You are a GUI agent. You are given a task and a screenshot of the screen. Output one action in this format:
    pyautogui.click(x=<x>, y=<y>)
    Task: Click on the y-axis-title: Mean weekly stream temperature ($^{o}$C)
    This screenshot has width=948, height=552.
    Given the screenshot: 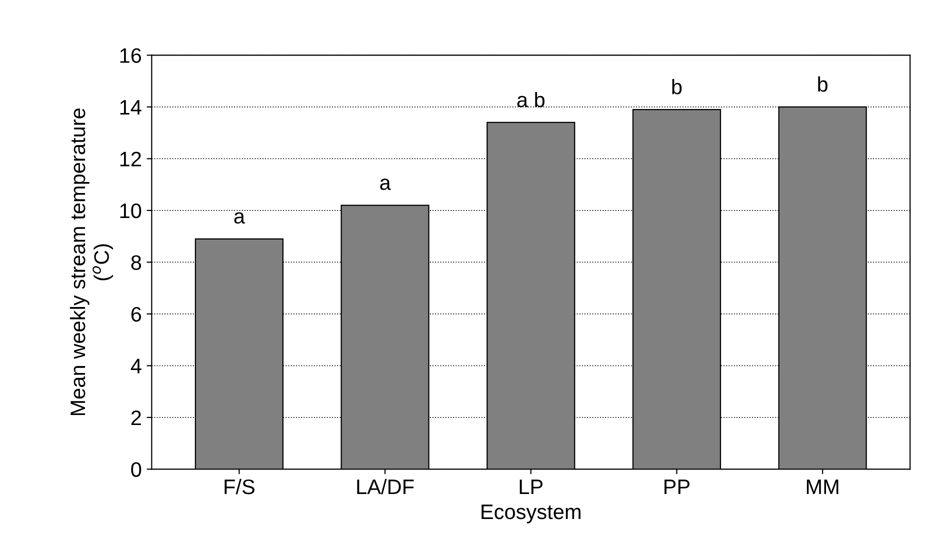 What is the action you would take?
    pyautogui.click(x=92, y=262)
    